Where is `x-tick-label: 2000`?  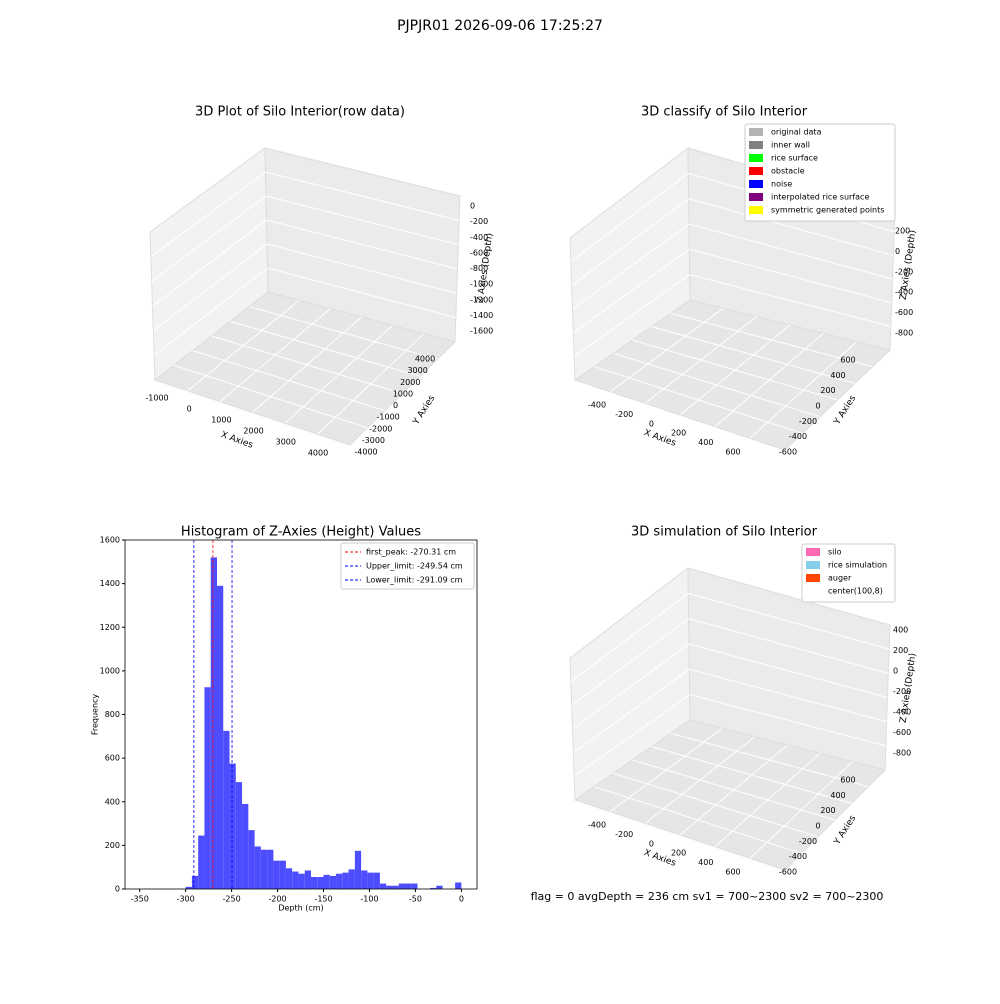 x-tick-label: 2000 is located at coordinates (253, 431).